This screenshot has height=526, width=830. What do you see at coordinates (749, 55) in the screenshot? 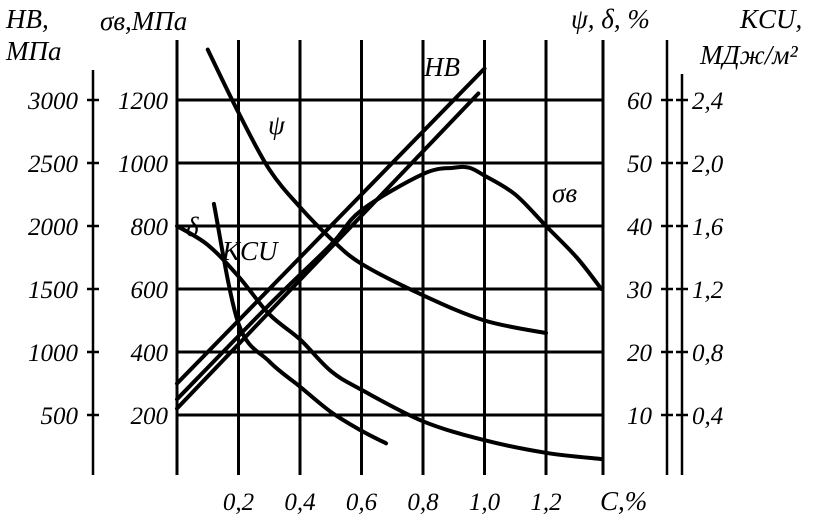
I see `kcu-axis-title-2: МДж/м²` at bounding box center [749, 55].